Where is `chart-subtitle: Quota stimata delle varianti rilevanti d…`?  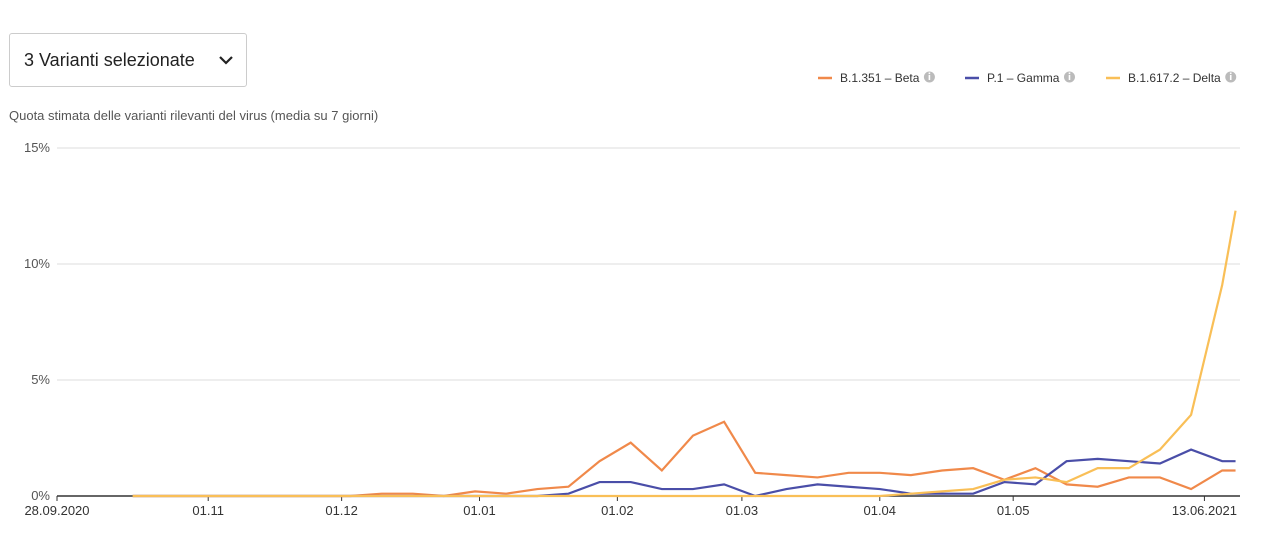 chart-subtitle: Quota stimata delle varianti rilevanti d… is located at coordinates (193, 115).